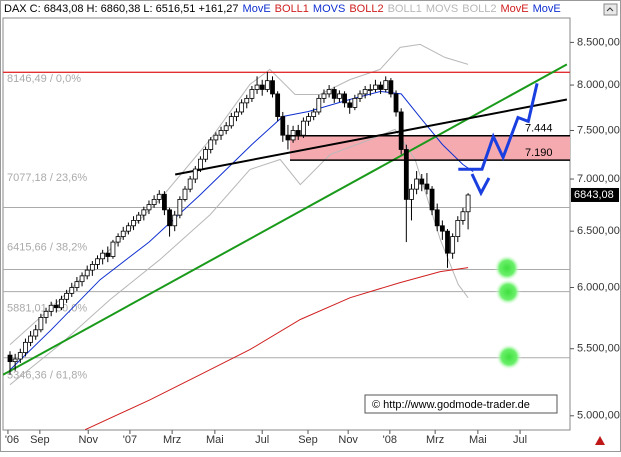 The height and width of the screenshot is (457, 621). What do you see at coordinates (215, 440) in the screenshot?
I see `x-tick-label: Mai` at bounding box center [215, 440].